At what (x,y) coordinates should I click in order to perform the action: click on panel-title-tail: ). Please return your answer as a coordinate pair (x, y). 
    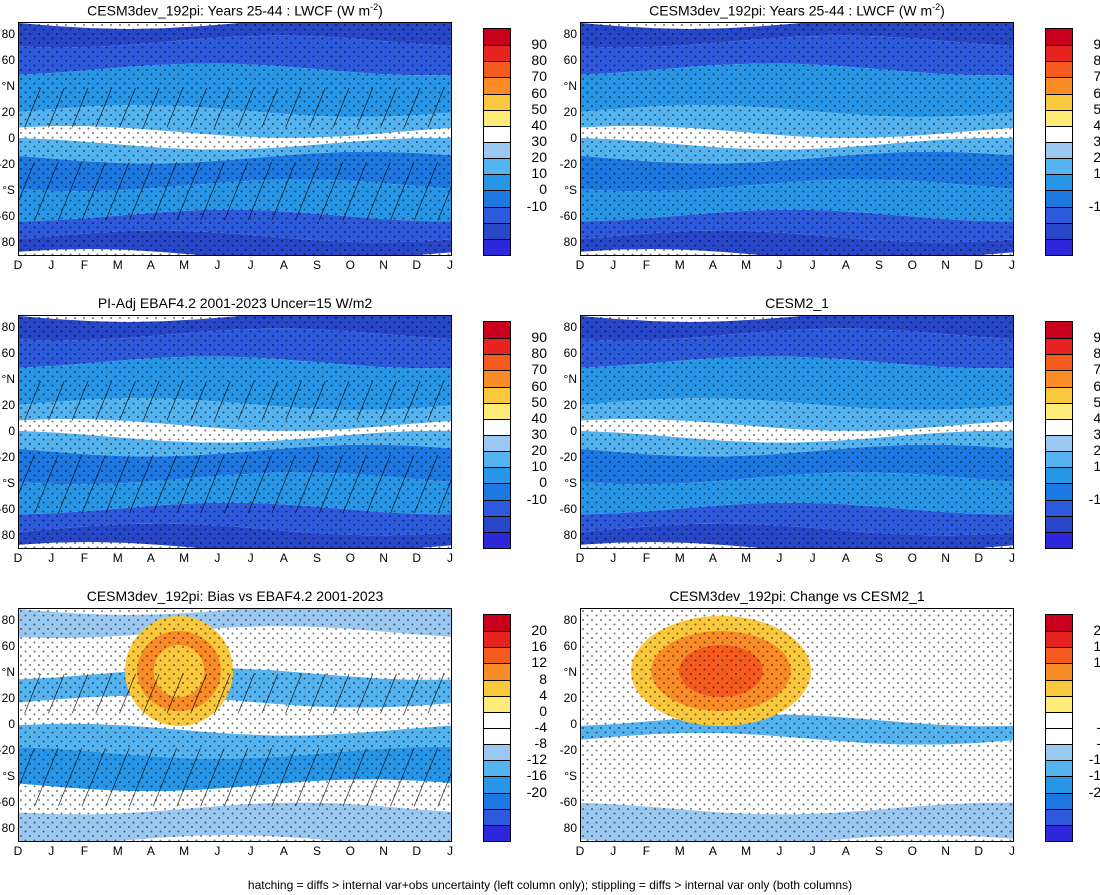
    Looking at the image, I should click on (942, 10).